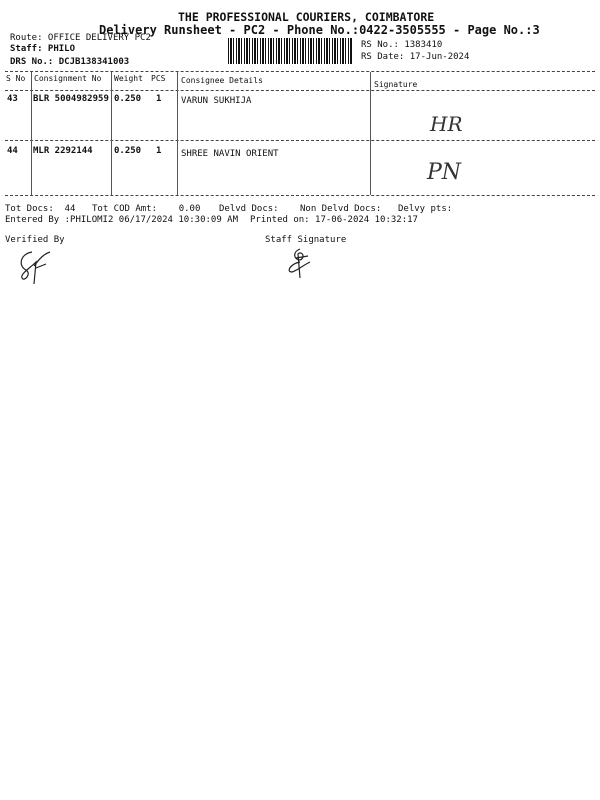 Image resolution: width=600 pixels, height=800 pixels. I want to click on col-consignment: Consignment No, so click(68, 78).